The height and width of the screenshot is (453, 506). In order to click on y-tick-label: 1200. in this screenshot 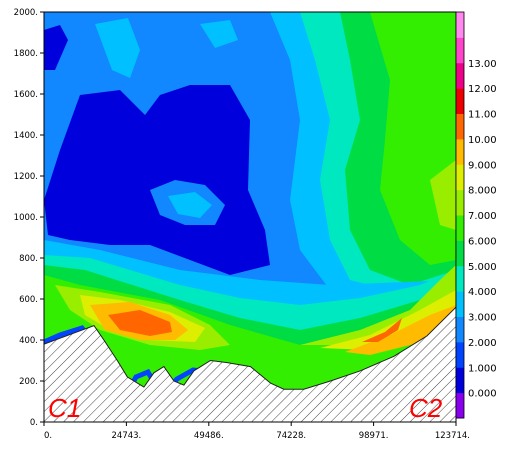, I will do `click(26, 177)`.